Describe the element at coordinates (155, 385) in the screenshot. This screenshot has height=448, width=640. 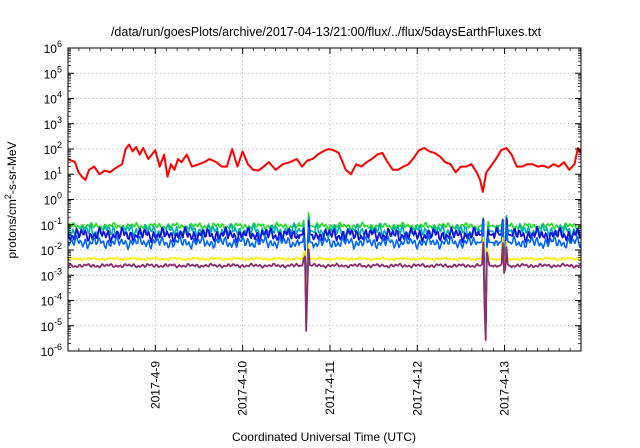
I see `x-tick-label: 2017-4-9` at that location.